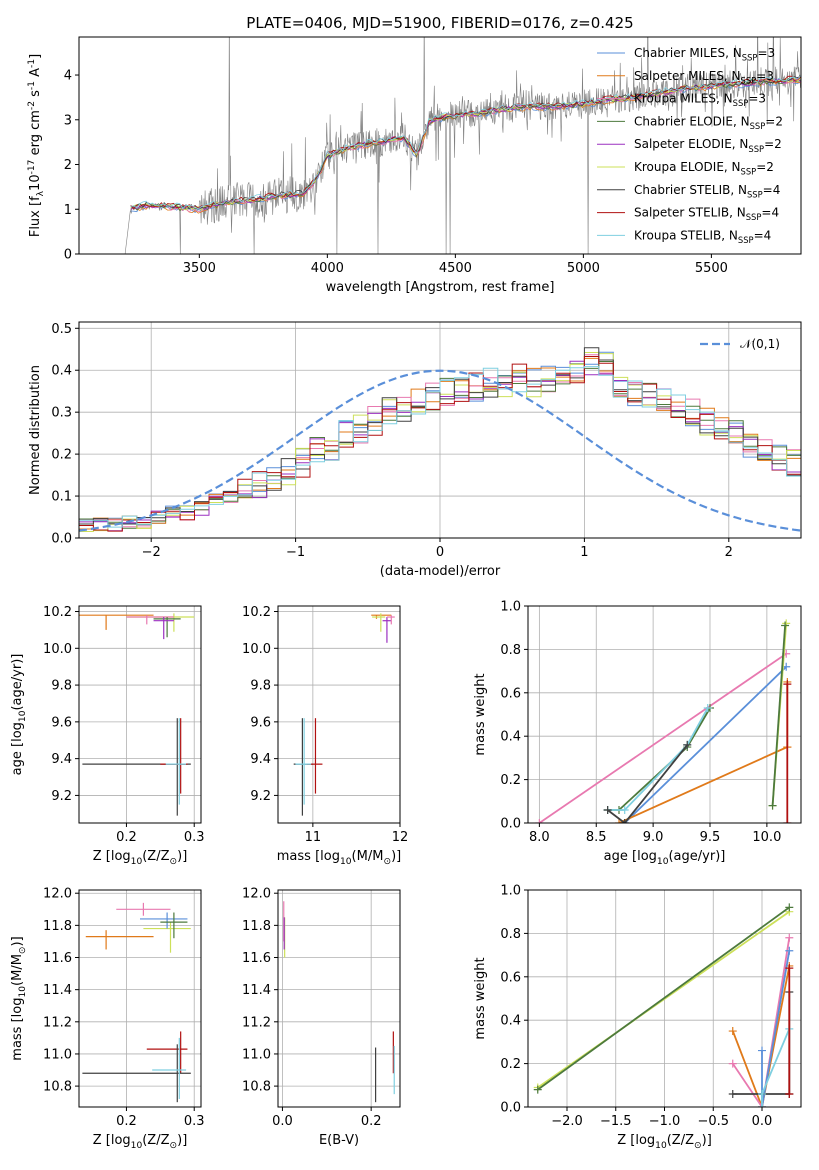 The image size is (819, 1170). Describe the element at coordinates (704, 168) in the screenshot. I see `legend-entry: Kroupa ELODIE, NSSP=2` at that location.